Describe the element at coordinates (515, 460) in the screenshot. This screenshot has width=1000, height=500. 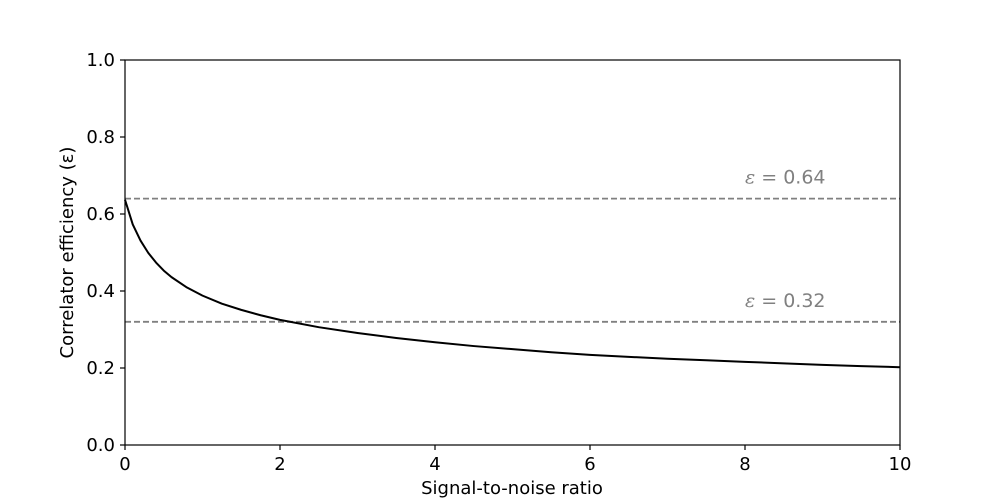
I see `x-axis: 0 2 4 6 8 10` at that location.